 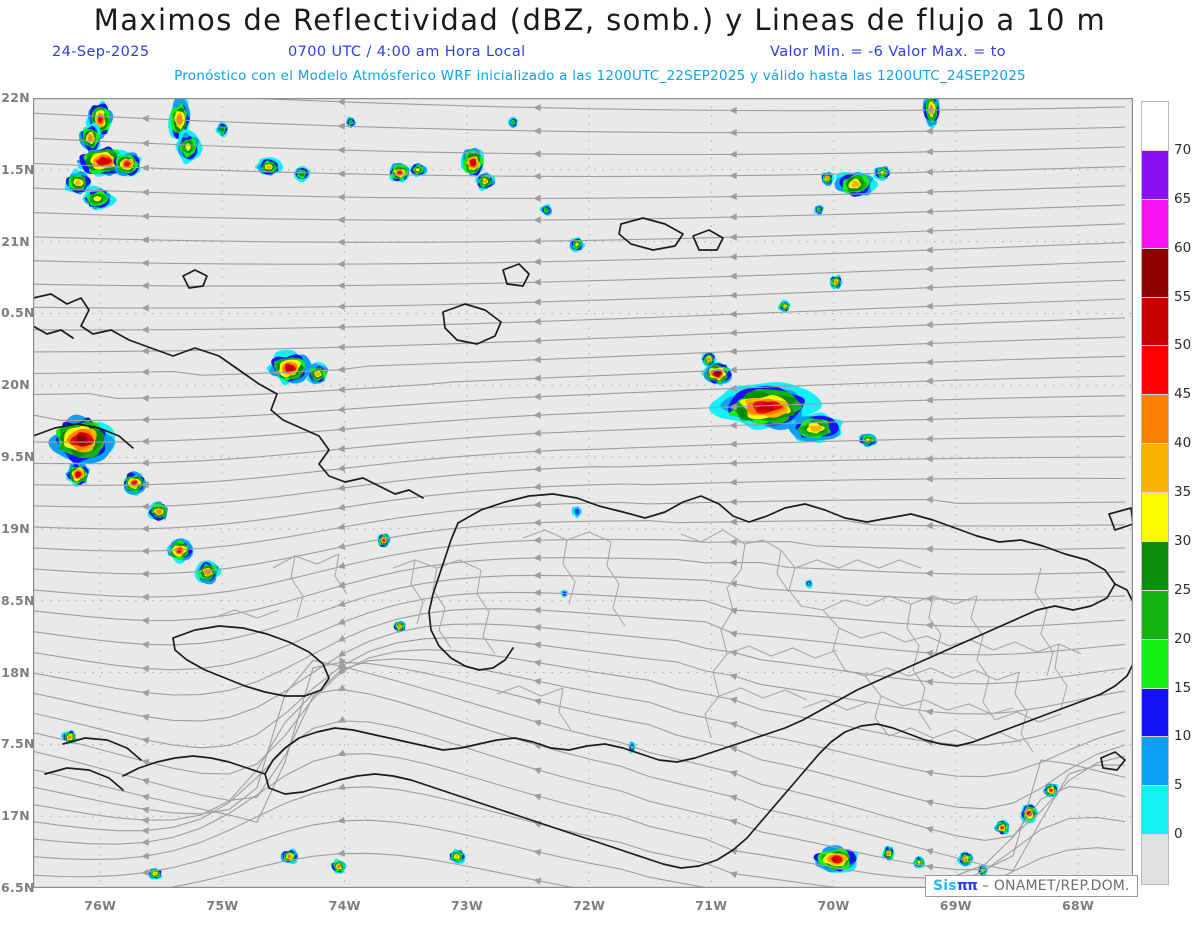 I want to click on lat-tick-22N: 22N, so click(x=15, y=97).